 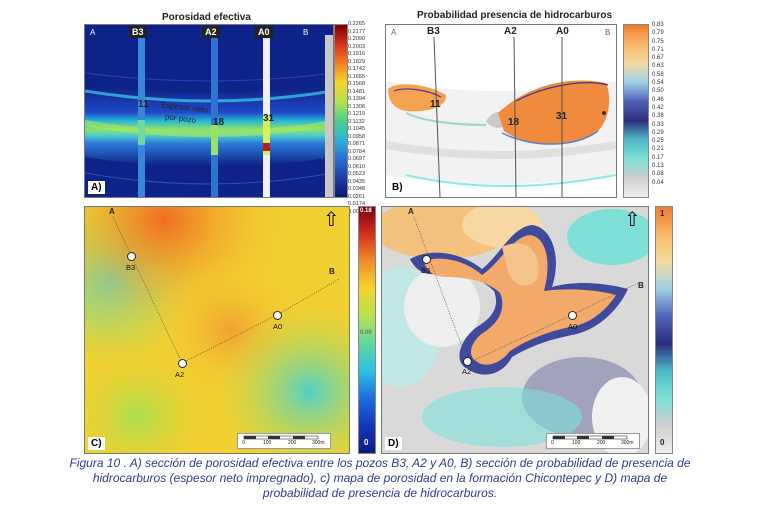 I want to click on probability-section-colorbar-tick-15: 0.21, so click(x=658, y=149).